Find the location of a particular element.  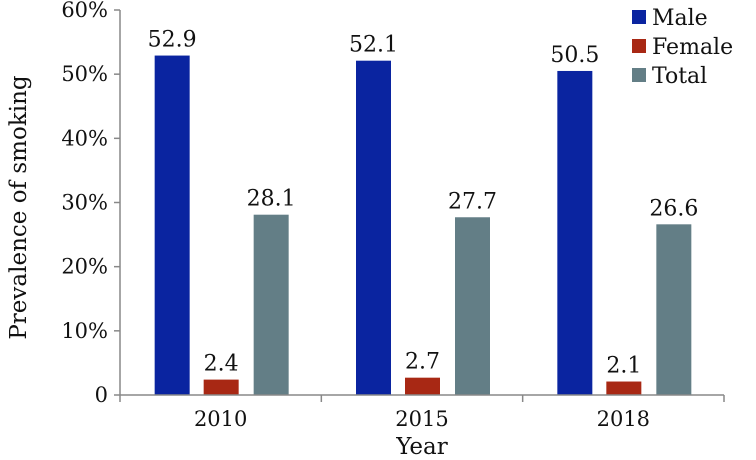

y-tick-label: 30% is located at coordinates (84, 203).